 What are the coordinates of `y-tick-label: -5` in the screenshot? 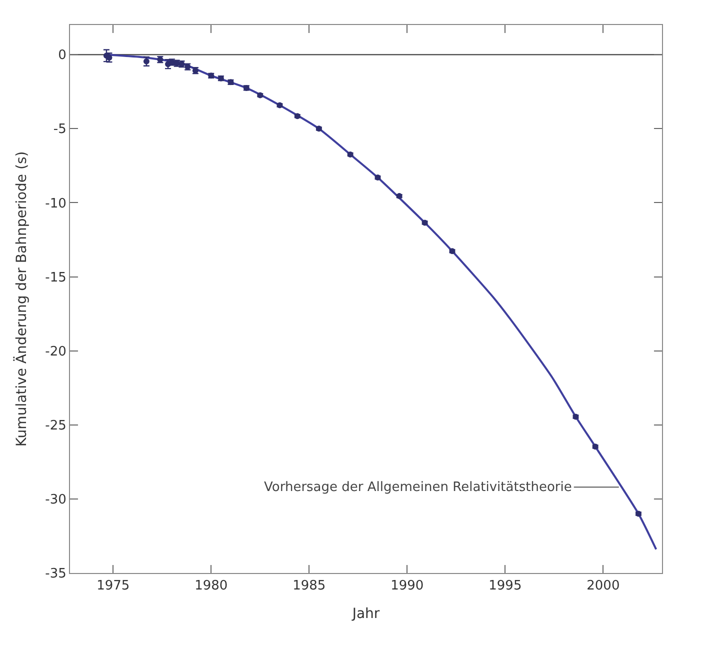 It's located at (59, 130).